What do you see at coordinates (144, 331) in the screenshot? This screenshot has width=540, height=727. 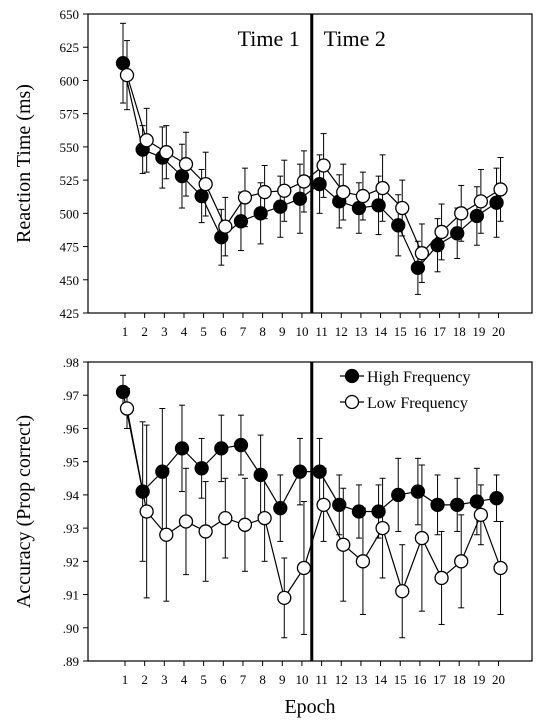 I see `x-tick-label: 2` at bounding box center [144, 331].